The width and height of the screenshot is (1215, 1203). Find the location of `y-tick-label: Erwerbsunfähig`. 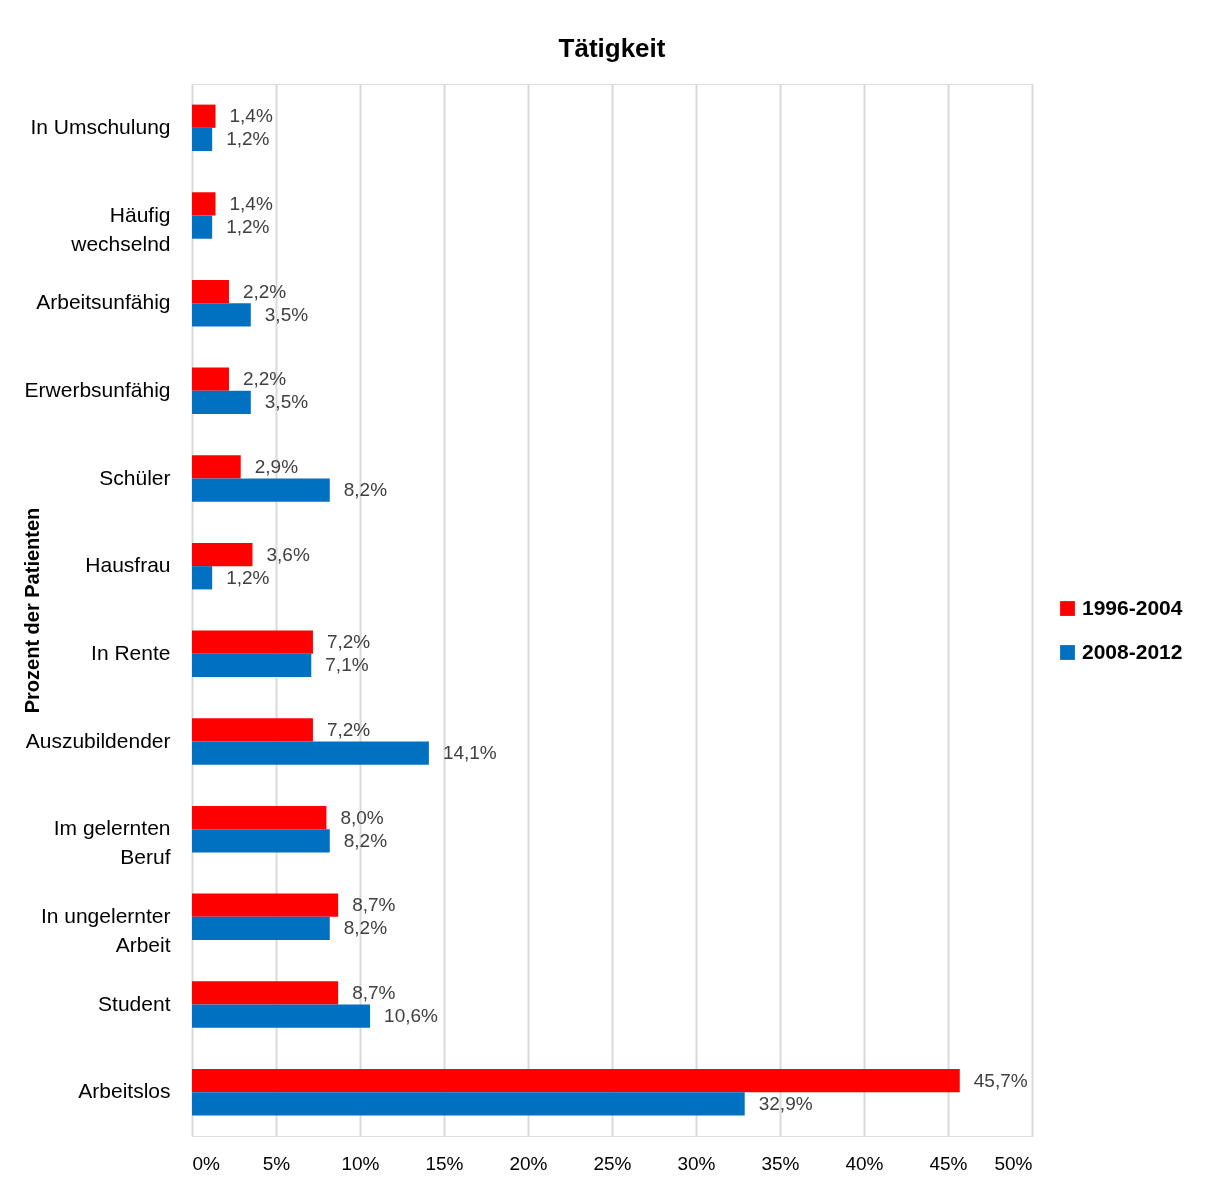

y-tick-label: Erwerbsunfähig is located at coordinates (97, 389).